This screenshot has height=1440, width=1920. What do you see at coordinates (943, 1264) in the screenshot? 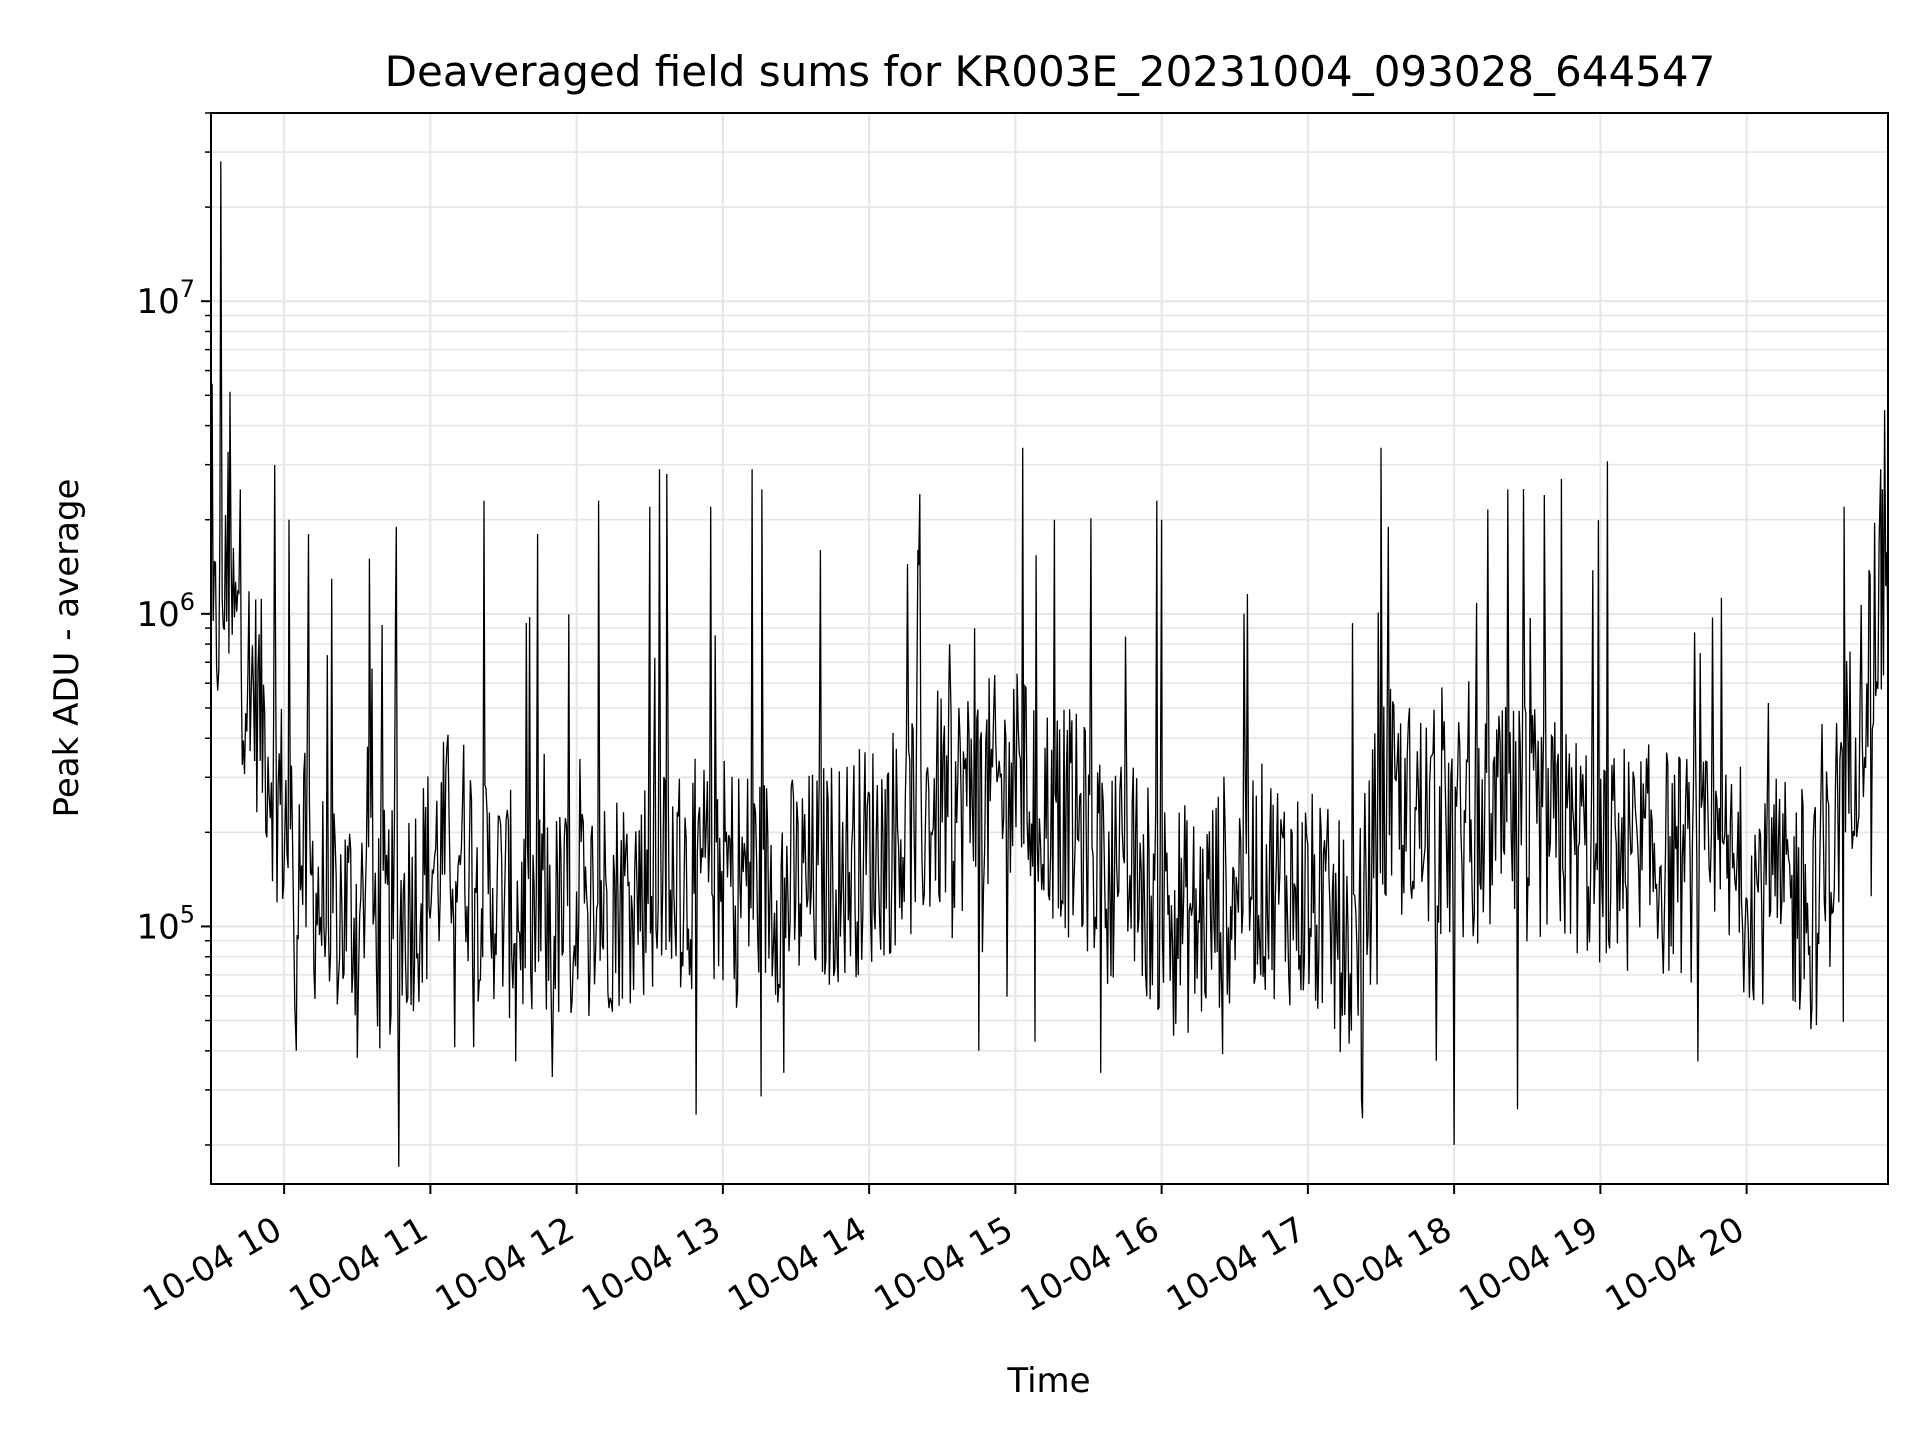
I see `x-tick-label: 10-04 15` at bounding box center [943, 1264].